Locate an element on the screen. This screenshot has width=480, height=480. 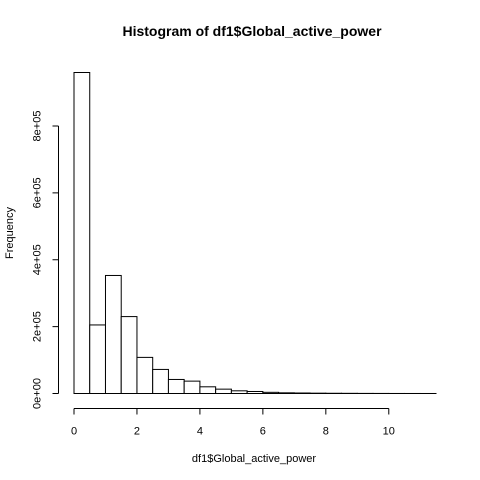
x-tick-label-3: 6 is located at coordinates (263, 432).